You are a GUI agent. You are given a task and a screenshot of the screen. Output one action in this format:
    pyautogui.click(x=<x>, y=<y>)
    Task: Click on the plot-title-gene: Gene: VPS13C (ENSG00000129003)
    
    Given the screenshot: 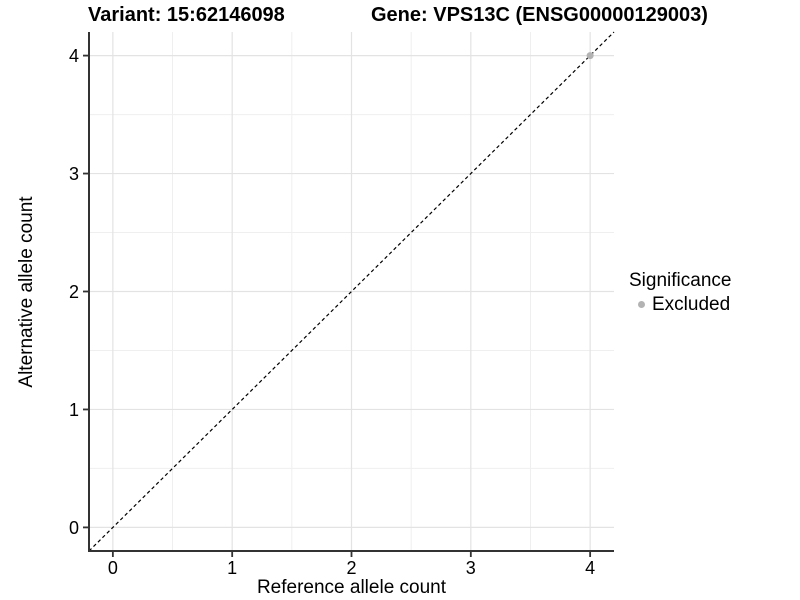 What is the action you would take?
    pyautogui.click(x=539, y=15)
    